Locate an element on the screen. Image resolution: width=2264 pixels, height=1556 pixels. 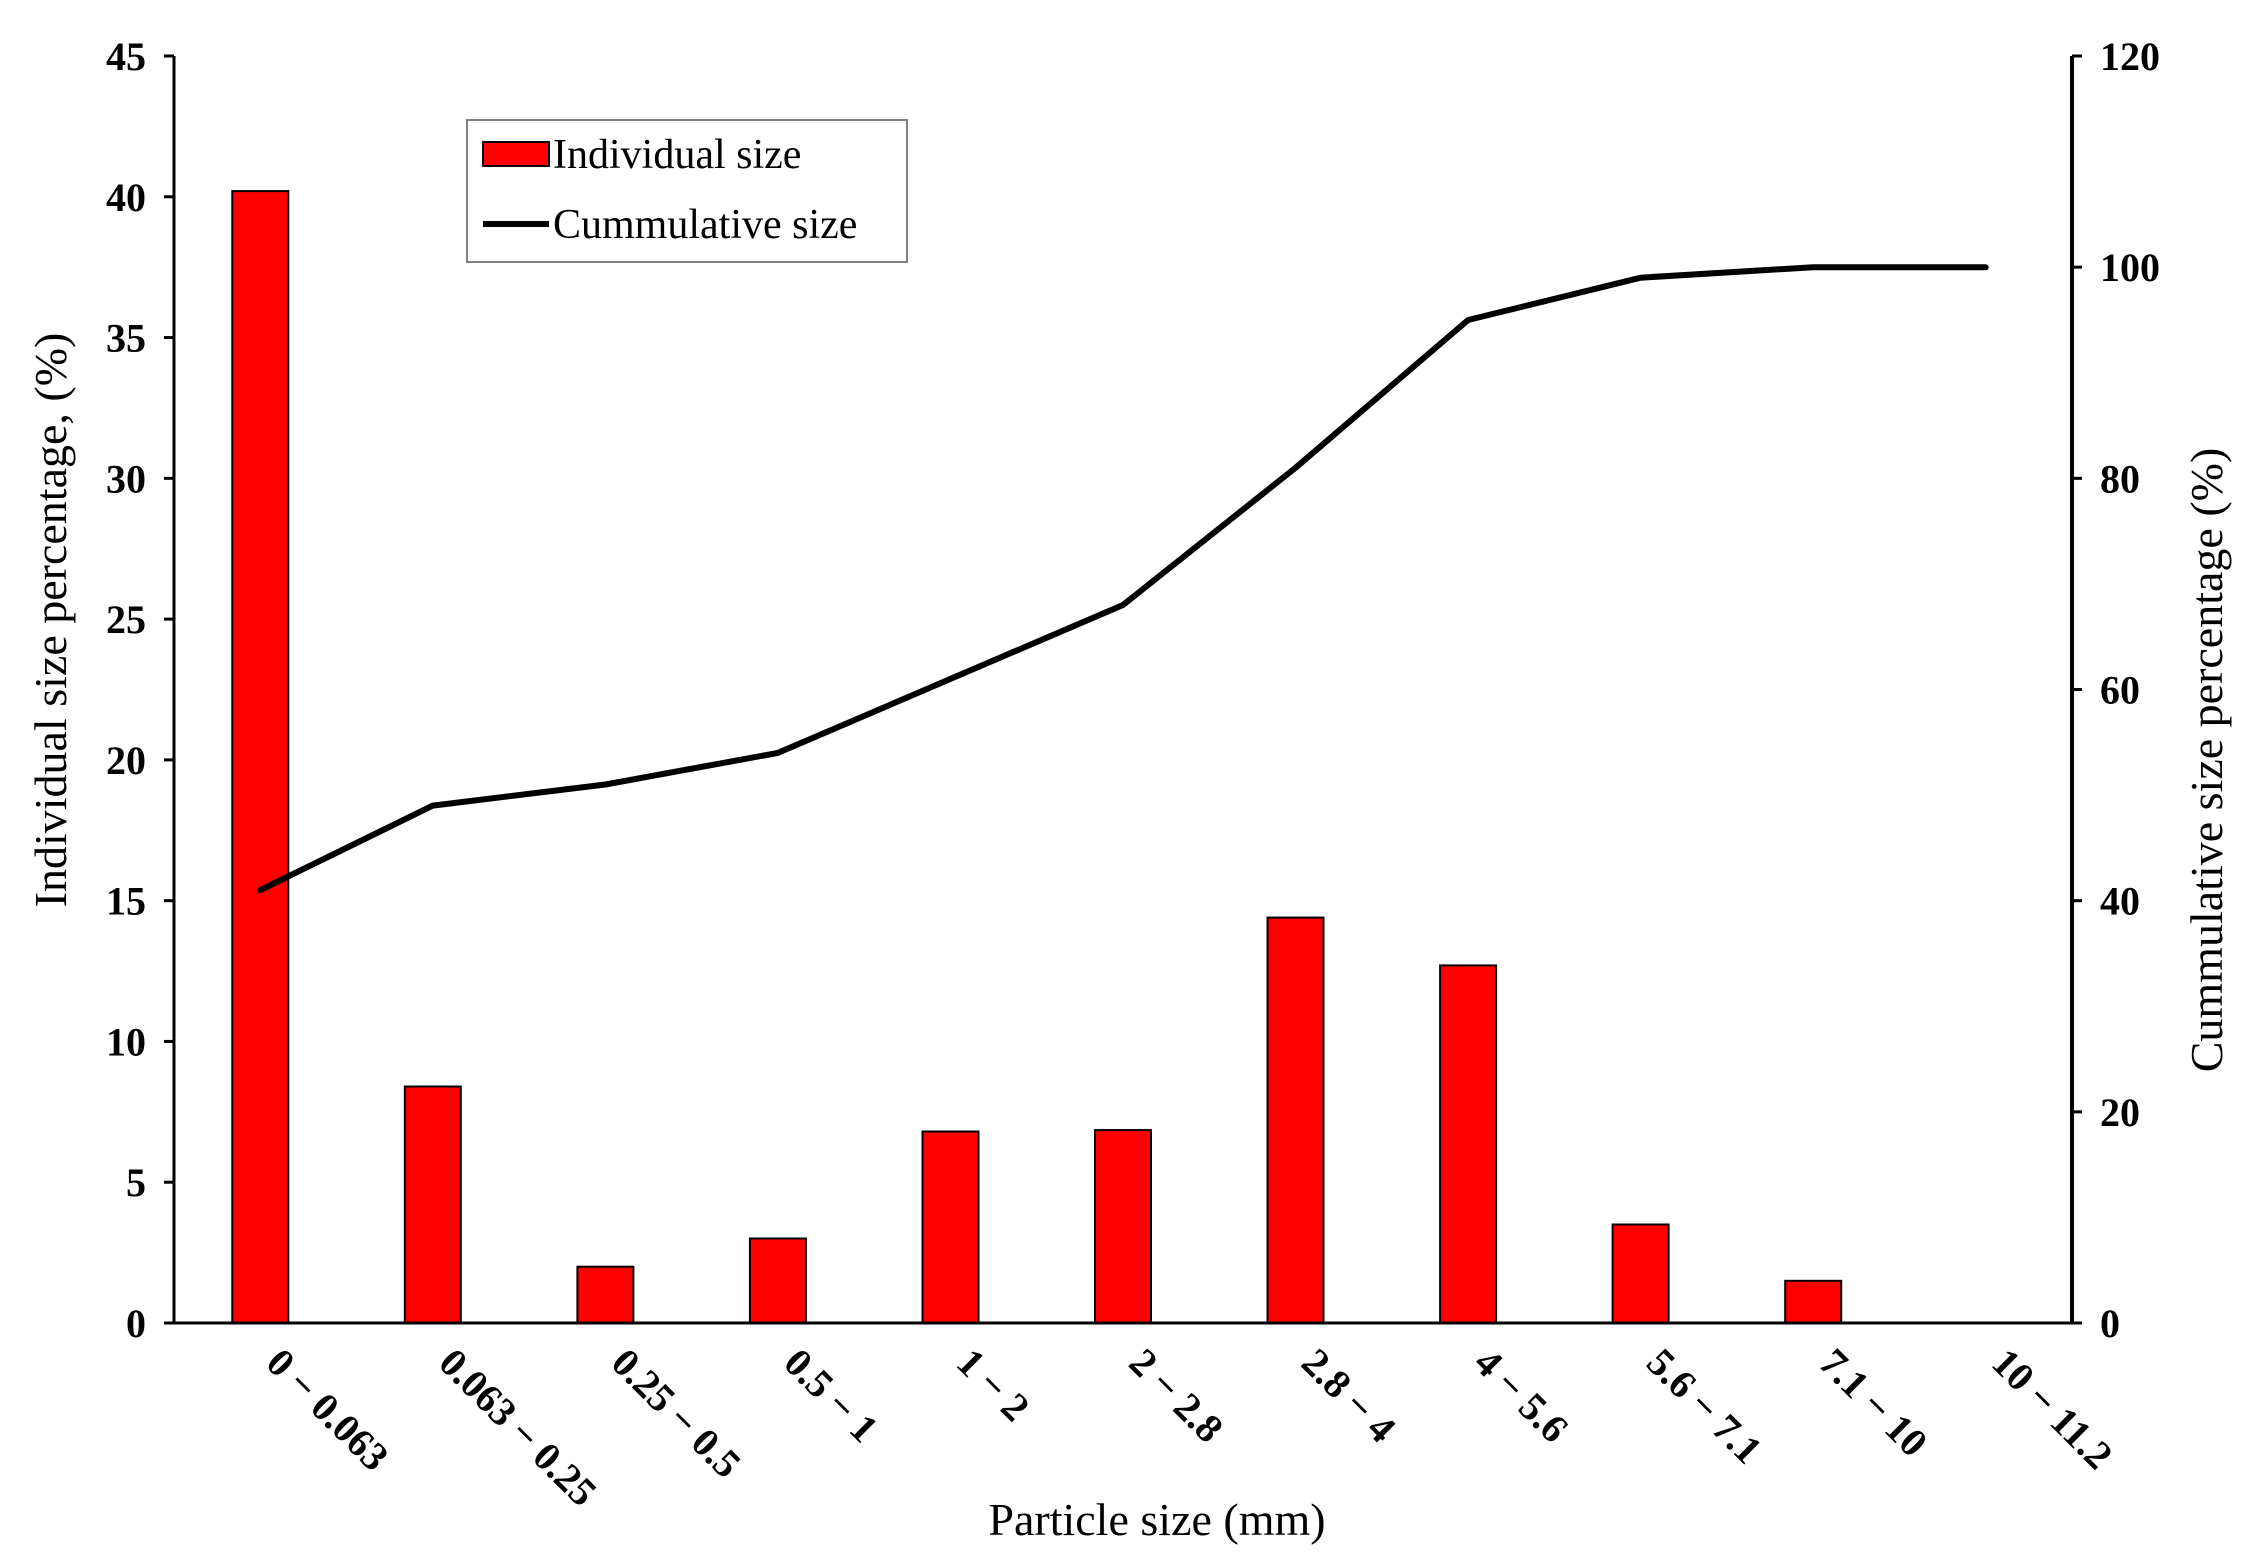
x-tick-label-4: 1 − 2 is located at coordinates (993, 1385).